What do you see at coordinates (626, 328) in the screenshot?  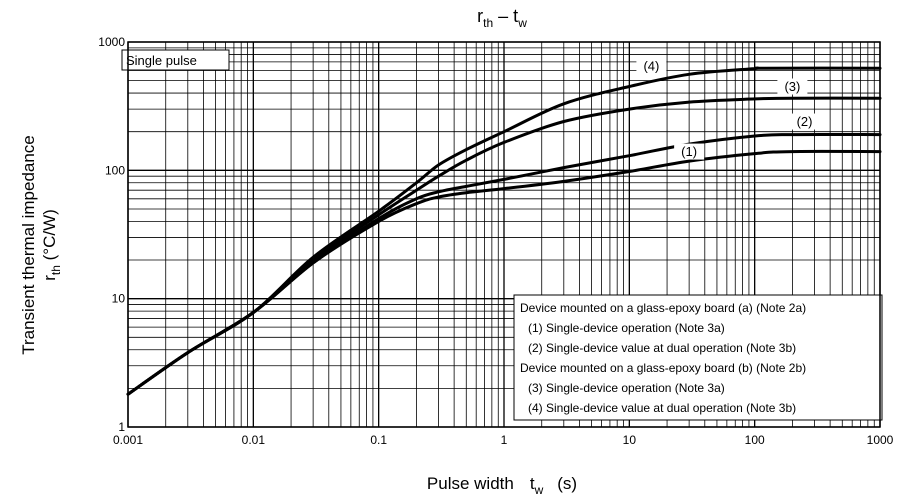 I see `legend-line: (1) Single-device operation (Note 3a)` at bounding box center [626, 328].